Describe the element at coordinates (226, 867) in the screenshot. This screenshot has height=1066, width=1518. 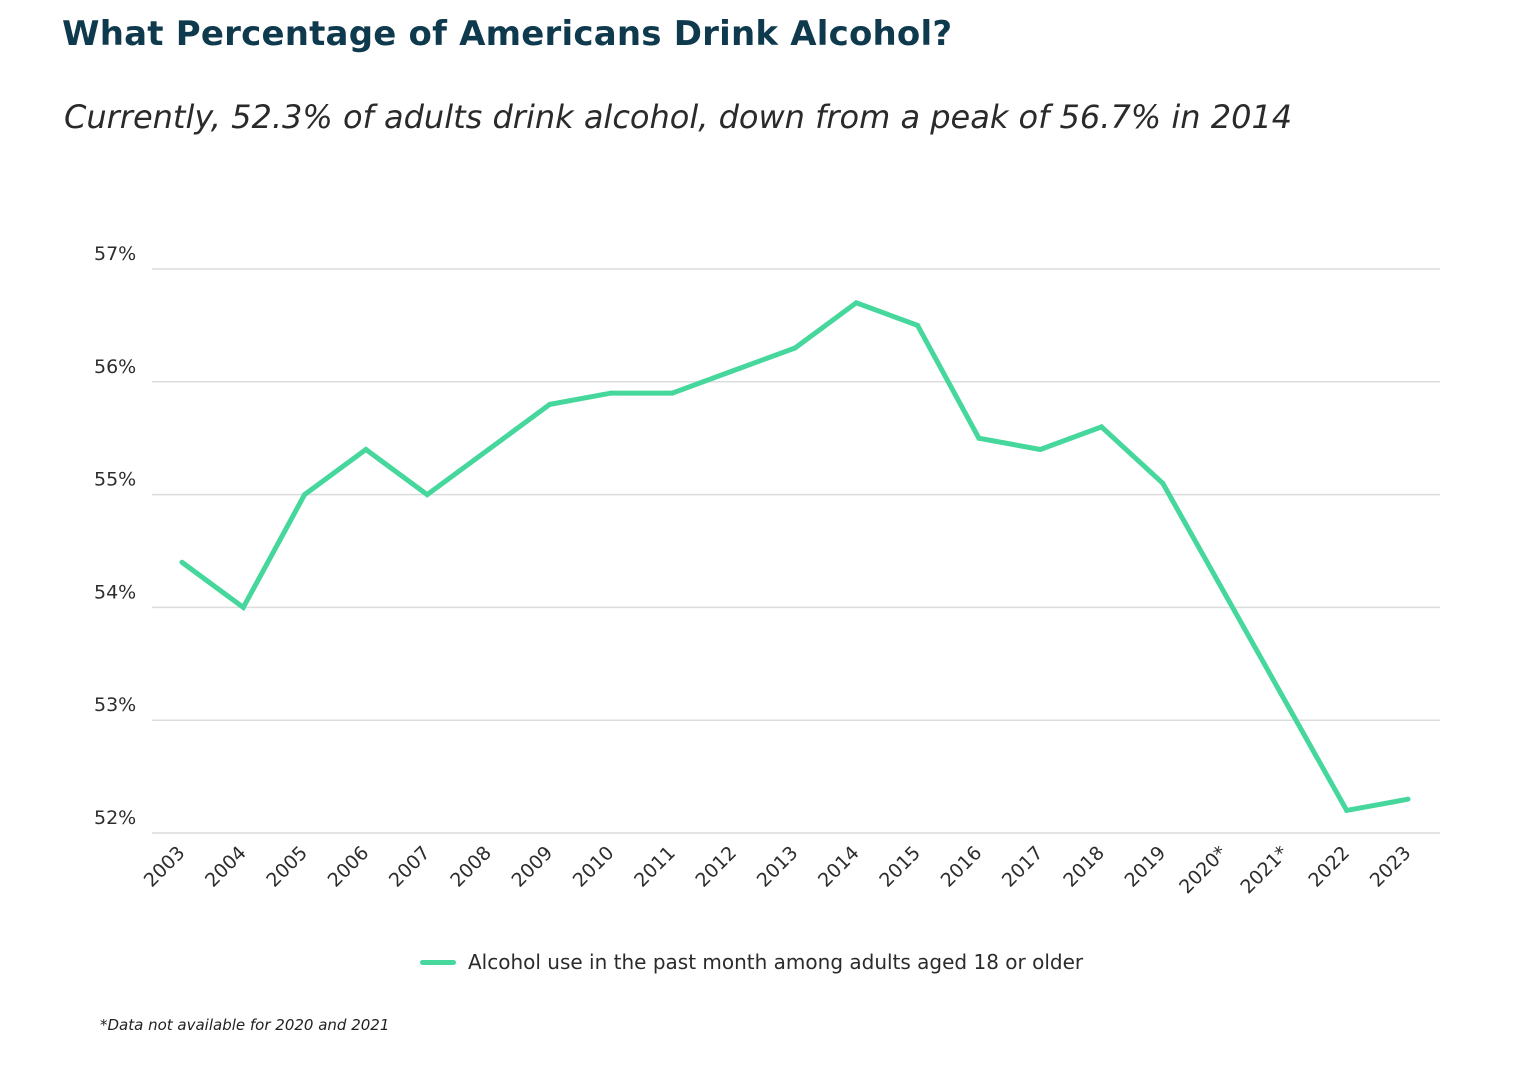
I see `x-tick-label: 2004` at that location.